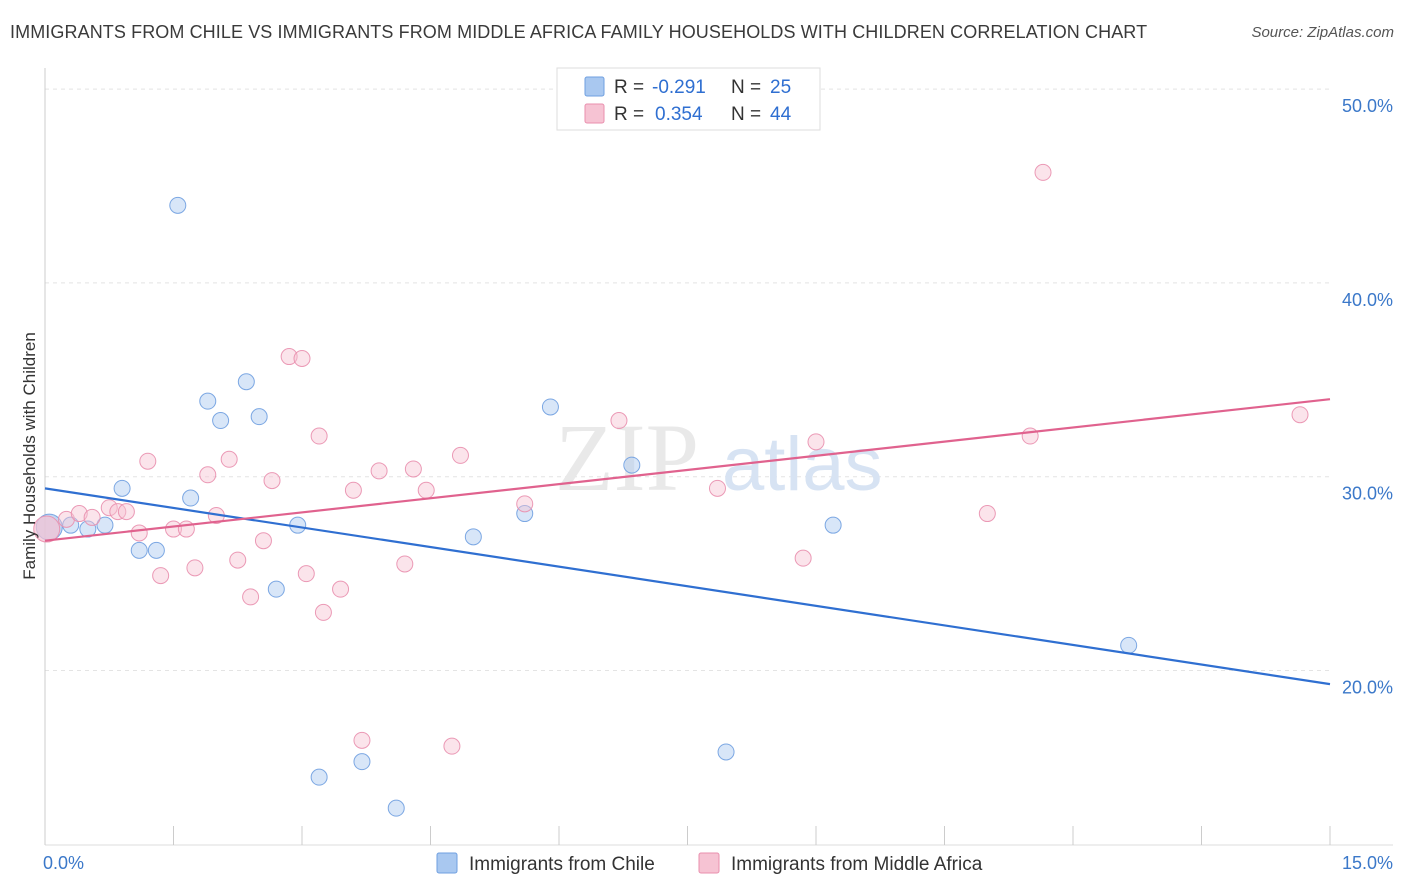 The width and height of the screenshot is (1406, 892). What do you see at coordinates (1367, 300) in the screenshot?
I see `y-tick-label-2: 40.0%` at bounding box center [1367, 300].